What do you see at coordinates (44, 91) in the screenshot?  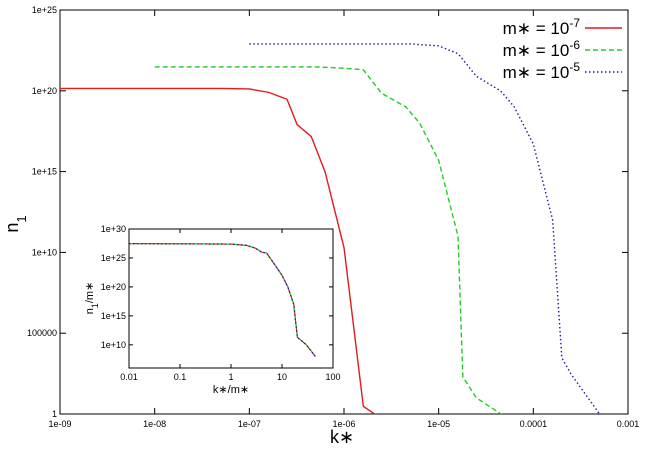 I see `main-y-tick-label: 1e+20` at bounding box center [44, 91].